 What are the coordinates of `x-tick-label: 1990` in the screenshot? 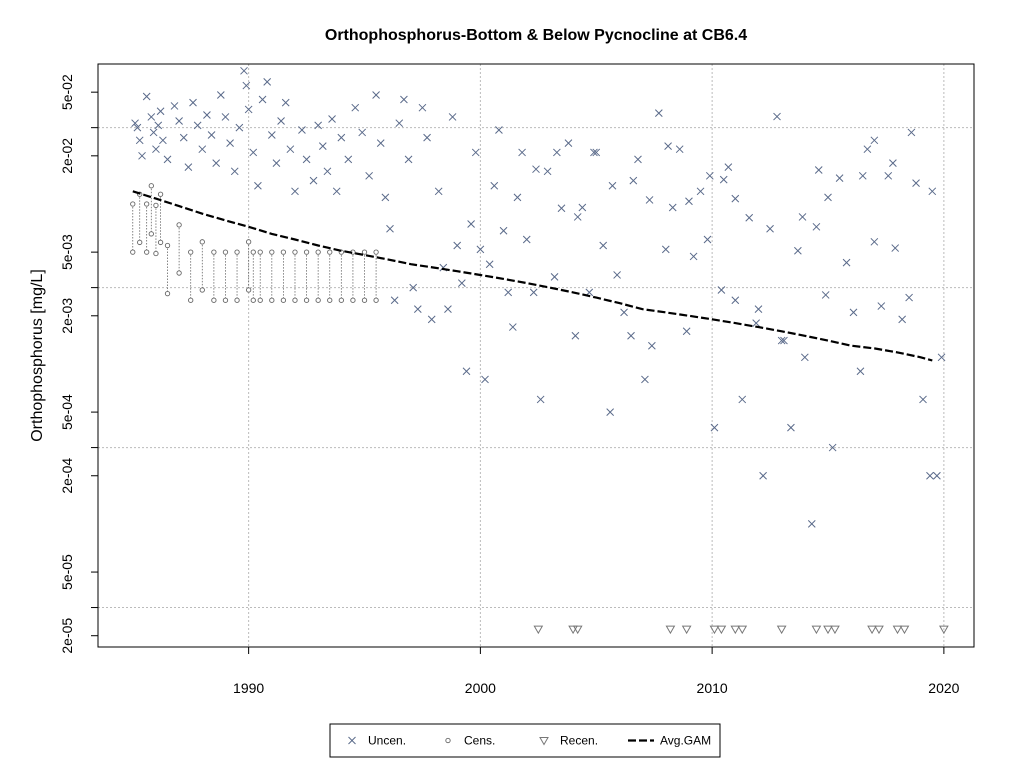 It's located at (248, 688).